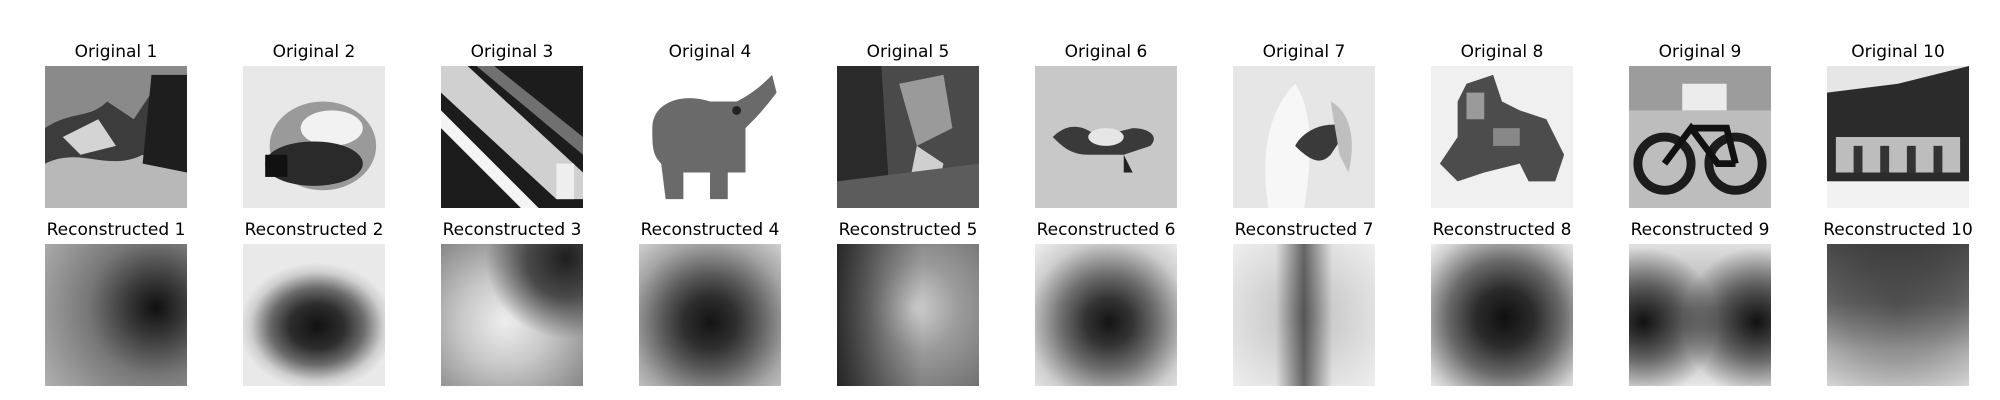  What do you see at coordinates (710, 52) in the screenshot?
I see `original-title-4: Original 4` at bounding box center [710, 52].